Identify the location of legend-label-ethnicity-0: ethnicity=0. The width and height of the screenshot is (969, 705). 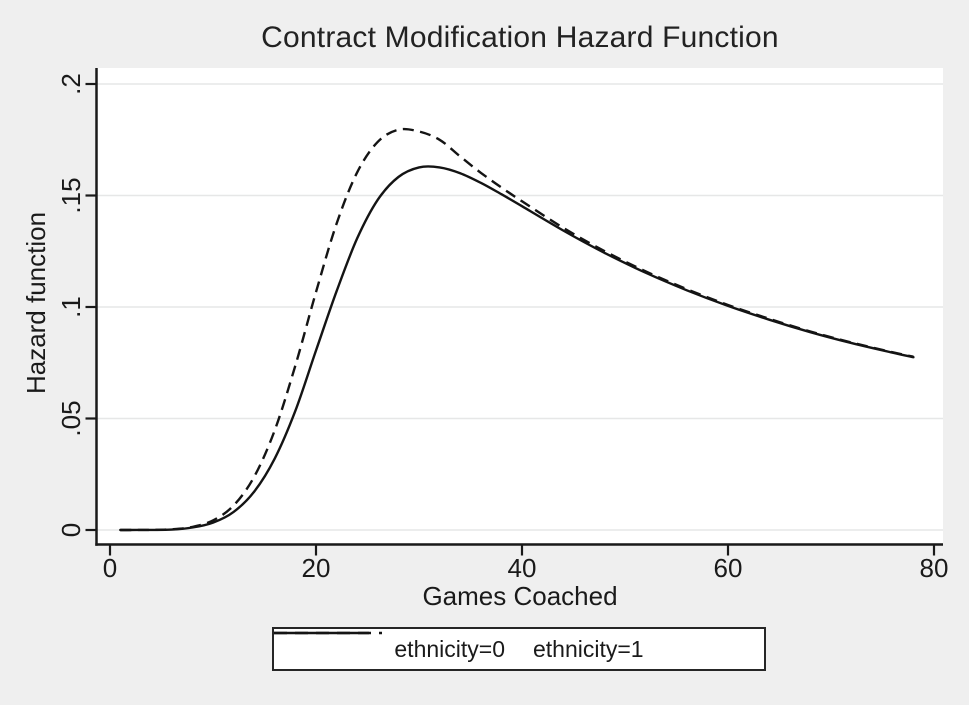
(449, 648).